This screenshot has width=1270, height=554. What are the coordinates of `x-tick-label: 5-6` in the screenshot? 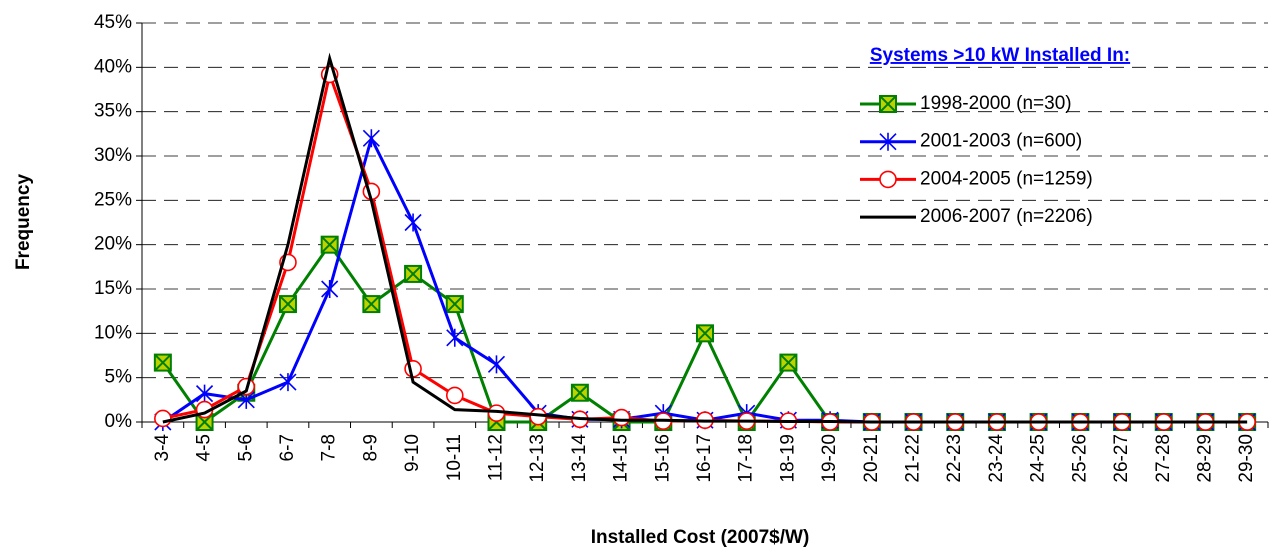 It's located at (245, 447).